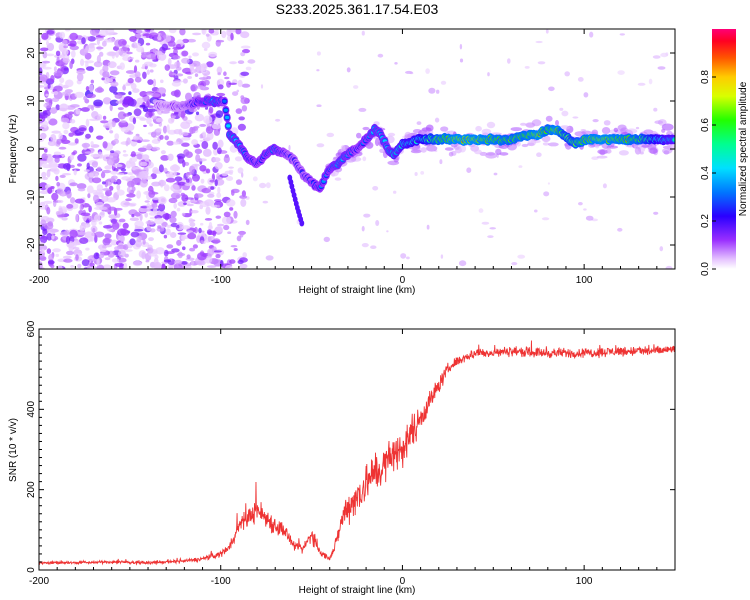  I want to click on y-tick-label: 600, so click(31, 328).